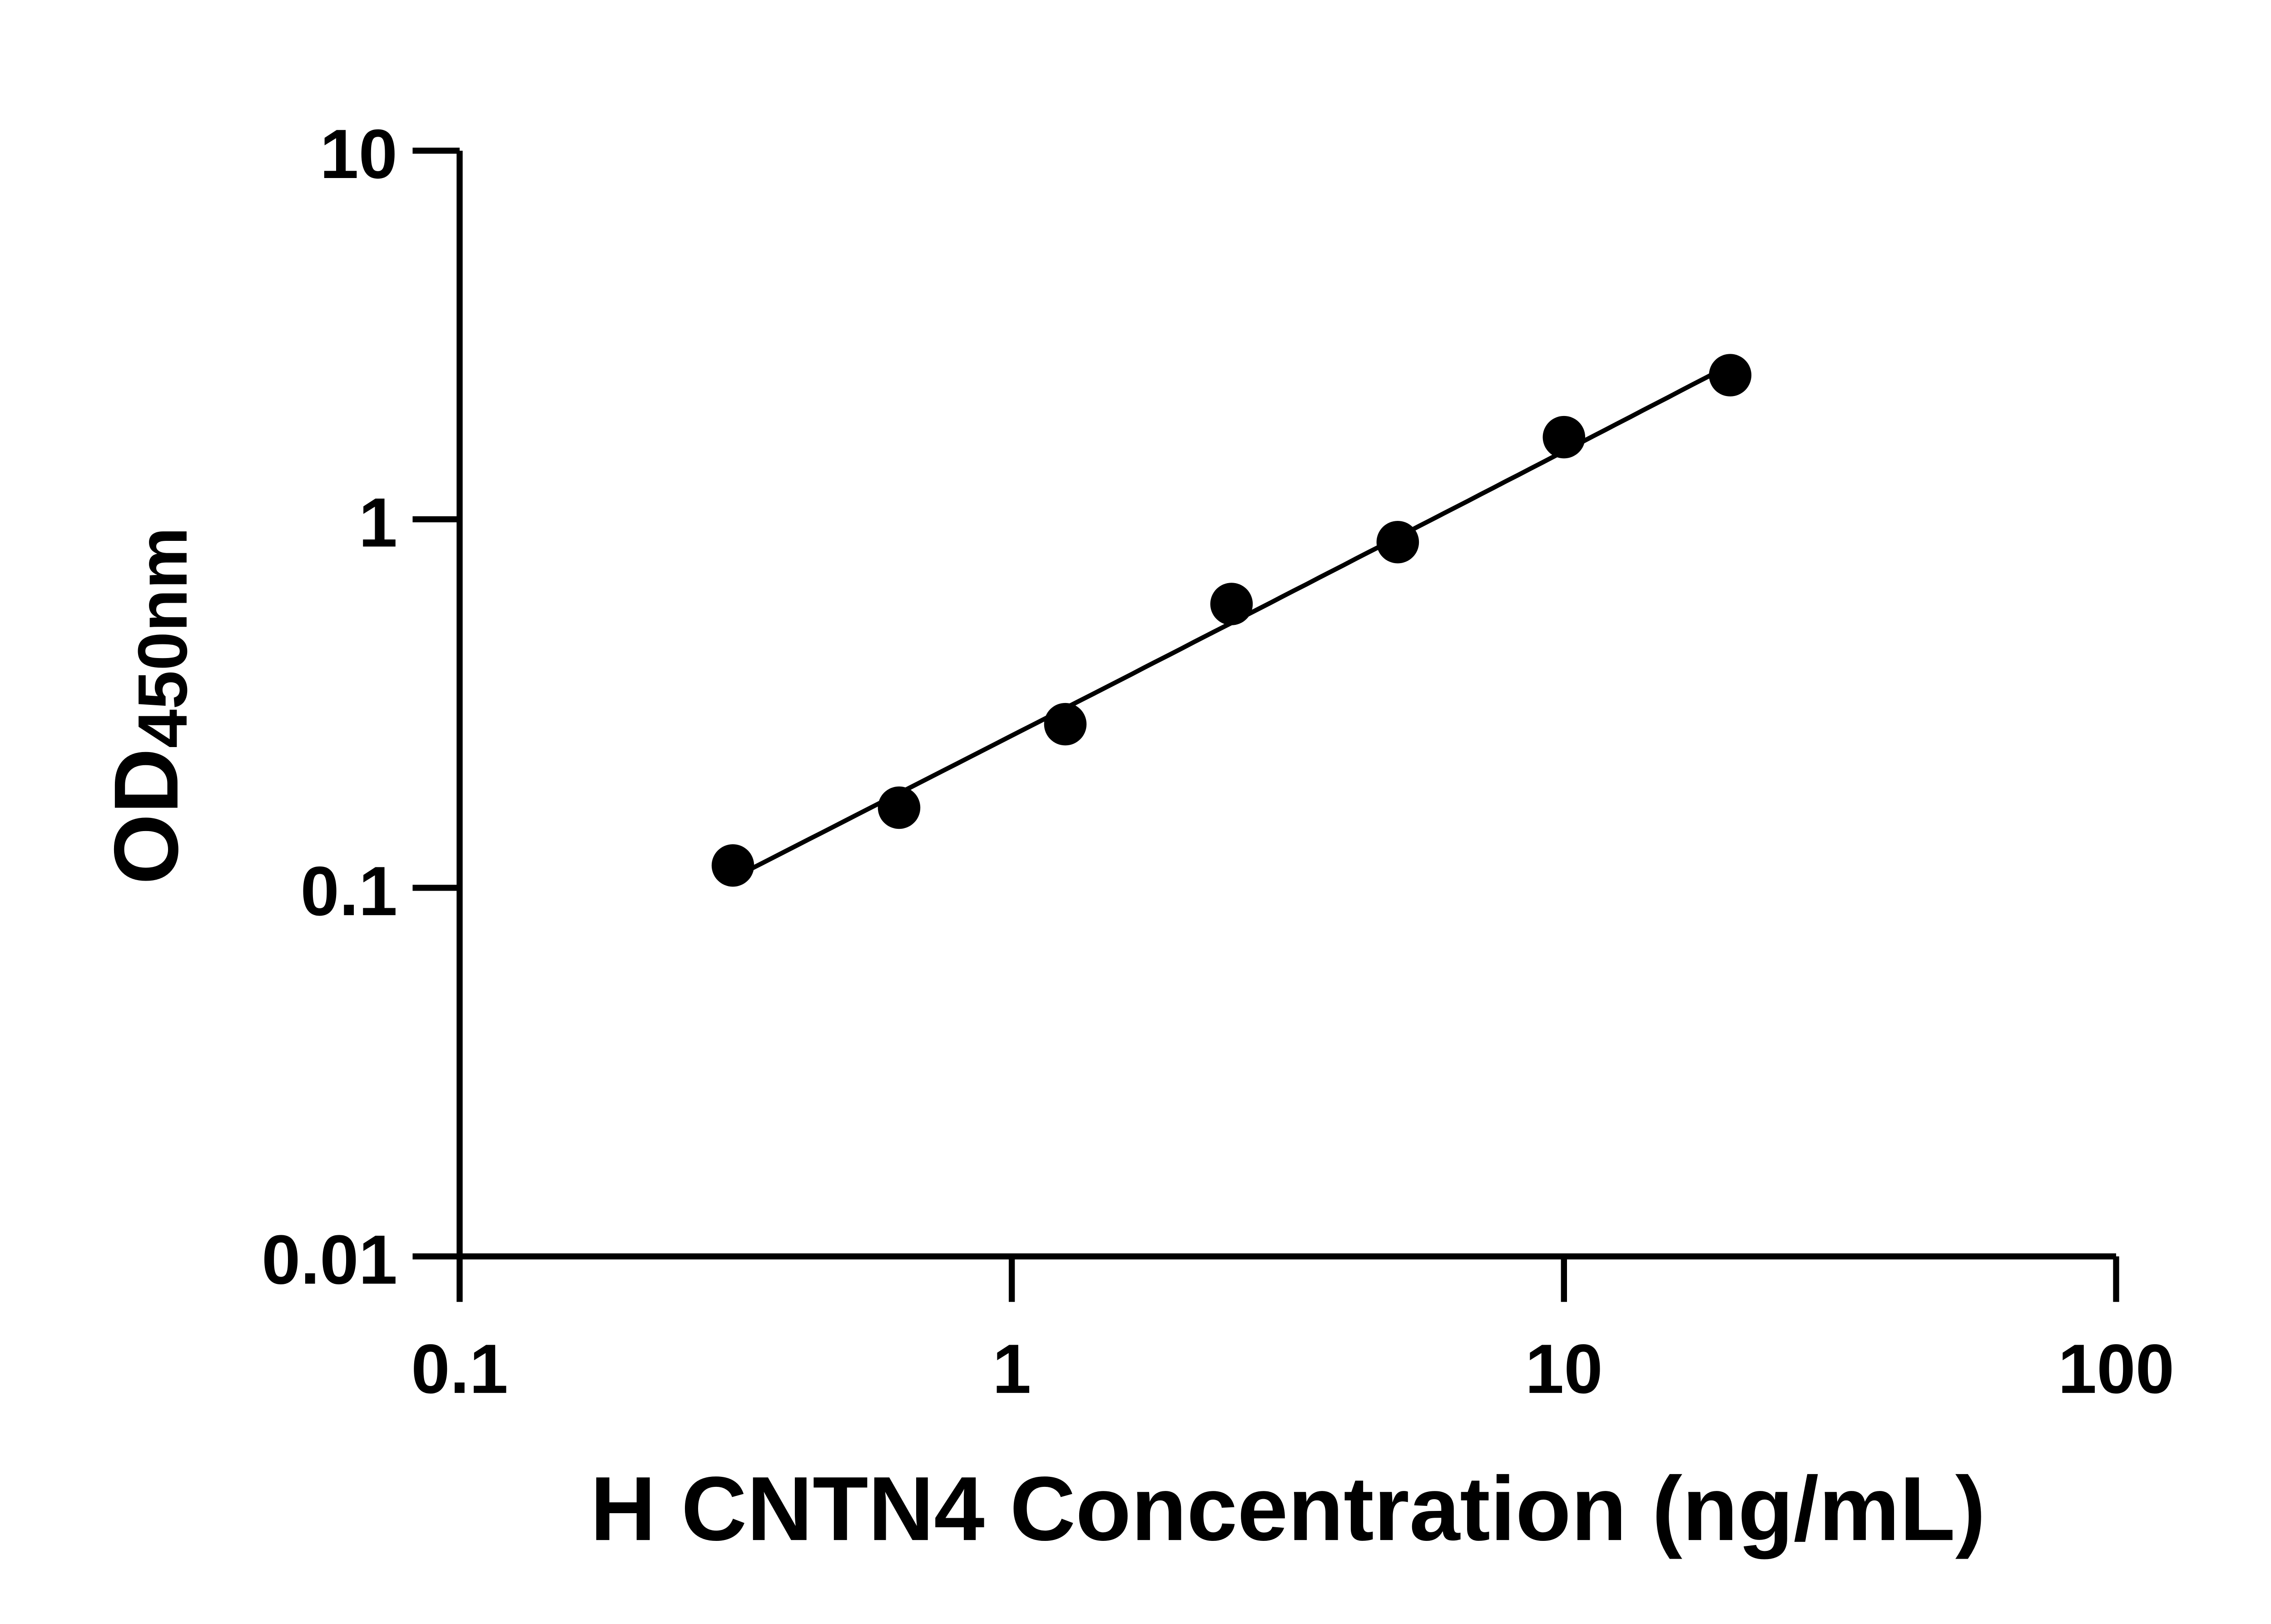 The width and height of the screenshot is (2271, 1624). Describe the element at coordinates (146, 816) in the screenshot. I see `y-axis-title-main: OD` at that location.